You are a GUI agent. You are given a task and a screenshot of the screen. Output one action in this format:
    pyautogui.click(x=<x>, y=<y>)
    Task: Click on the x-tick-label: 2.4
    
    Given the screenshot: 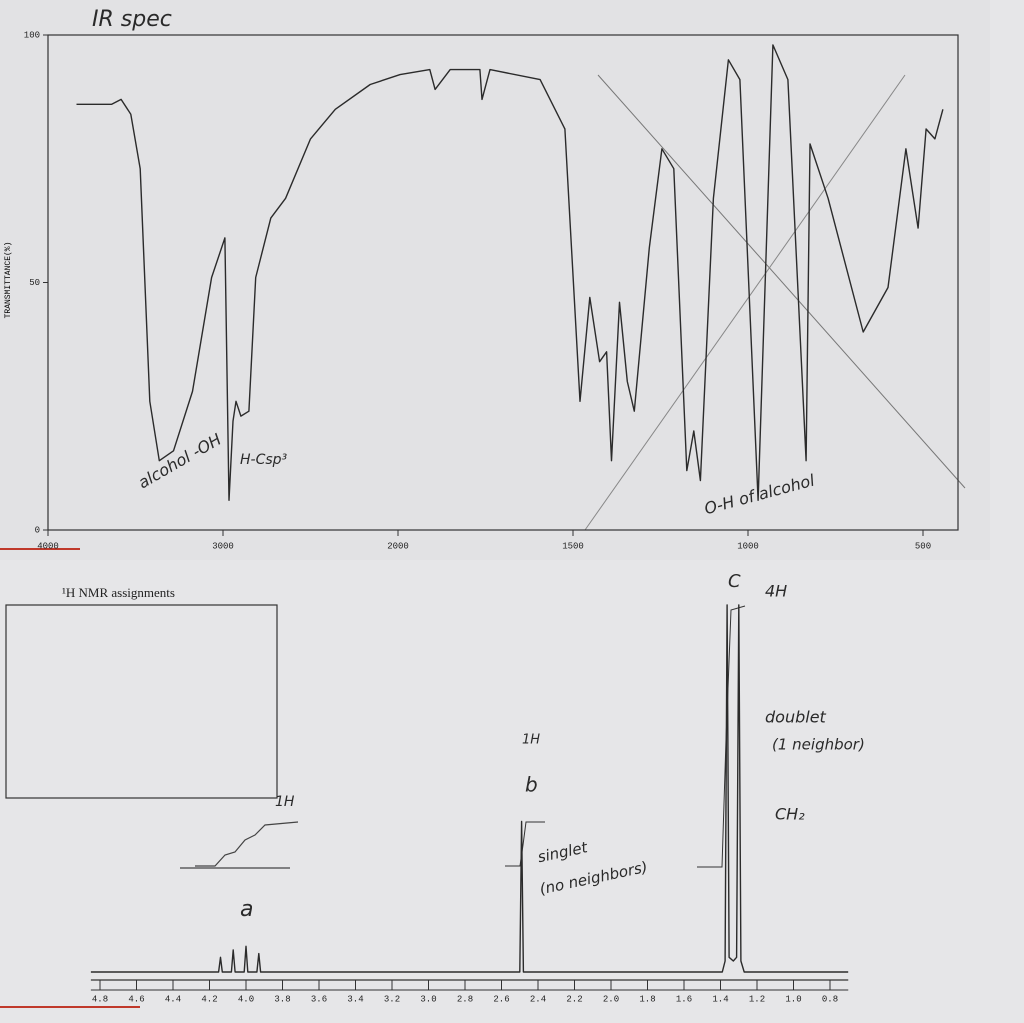 What is the action you would take?
    pyautogui.click(x=538, y=999)
    